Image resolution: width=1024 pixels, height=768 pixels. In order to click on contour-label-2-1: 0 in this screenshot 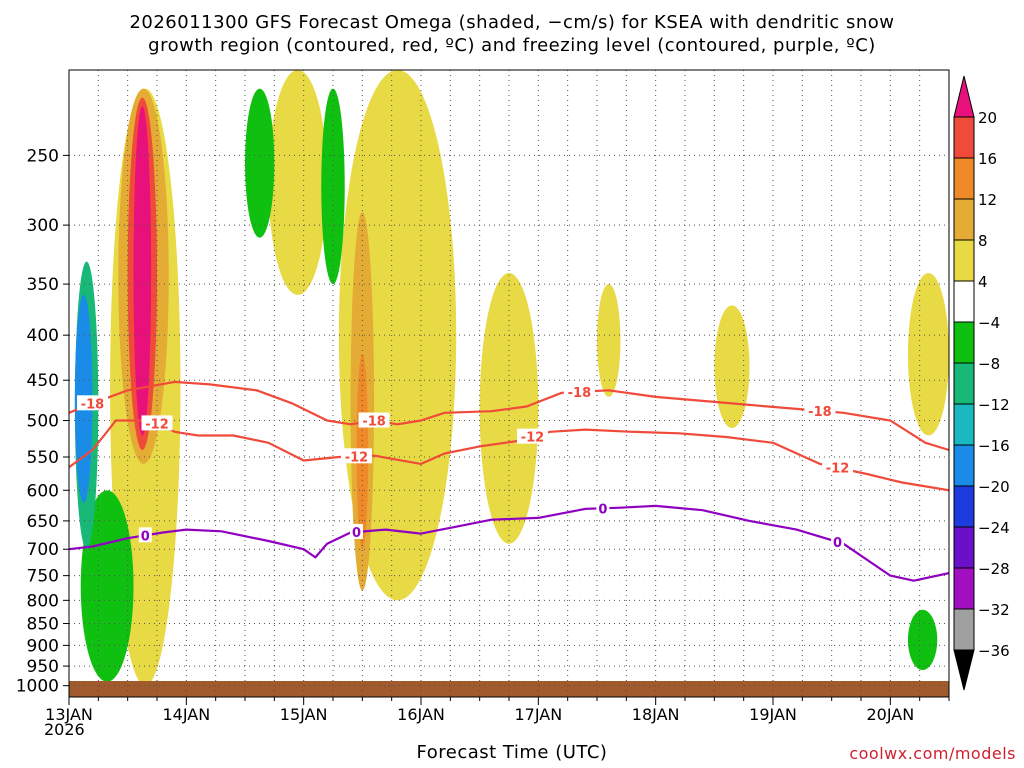, I will do `click(356, 533)`.